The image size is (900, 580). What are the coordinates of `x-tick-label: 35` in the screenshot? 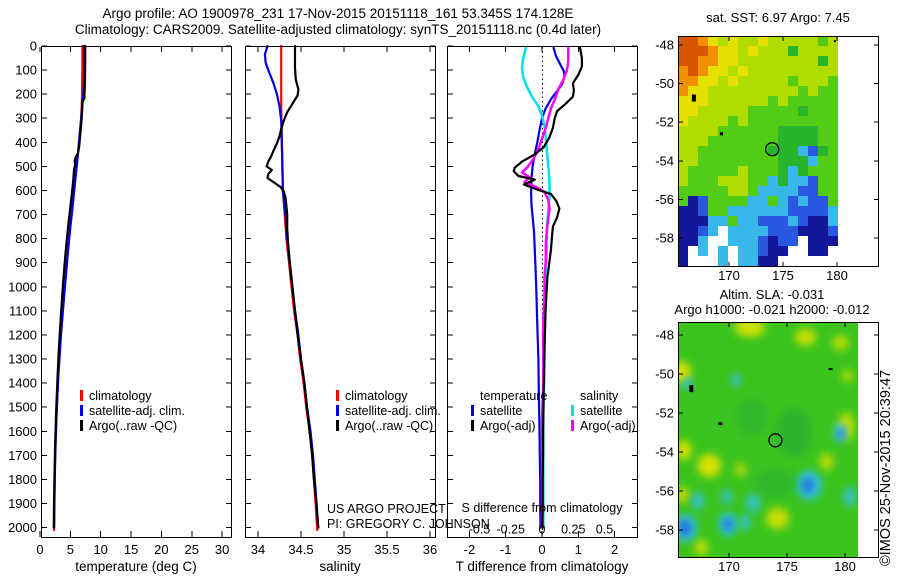 It's located at (344, 549).